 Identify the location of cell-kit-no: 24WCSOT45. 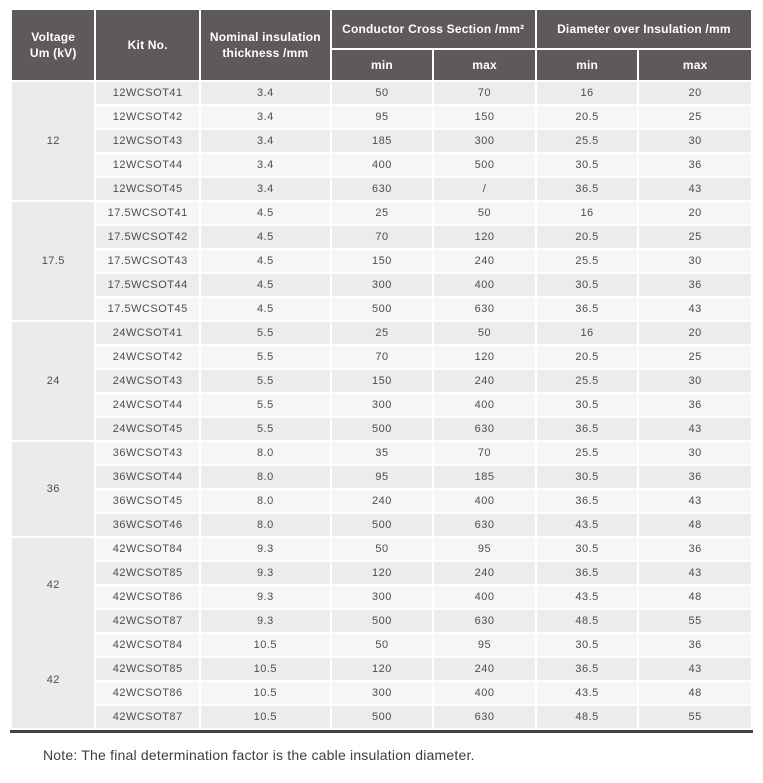
(147, 429).